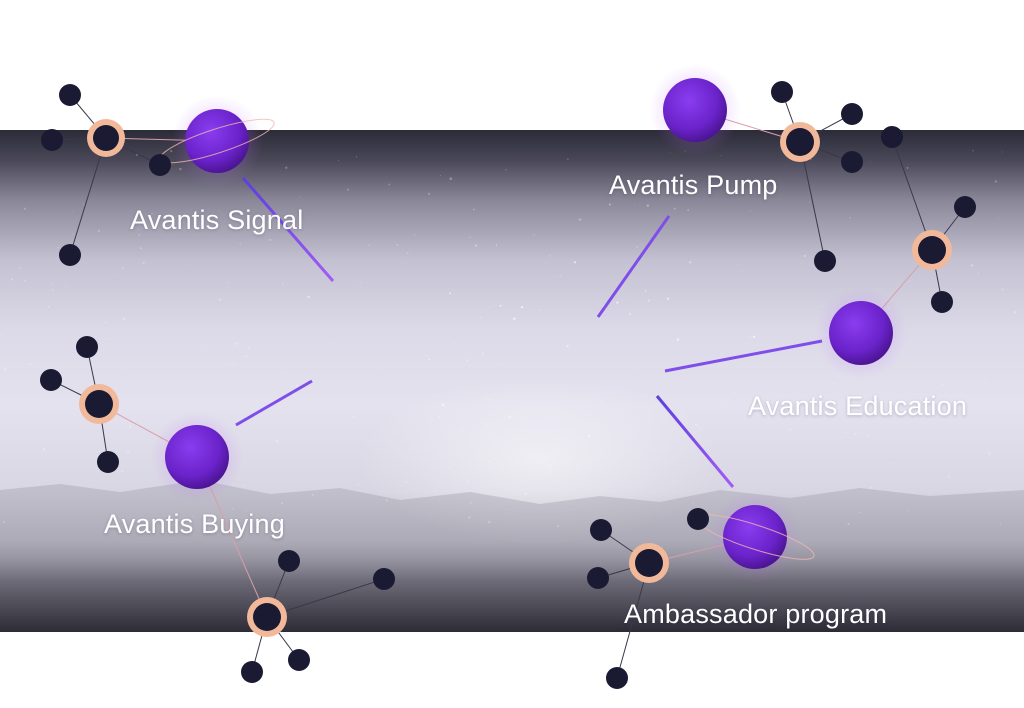  Describe the element at coordinates (861, 333) in the screenshot. I see `education-planet` at that location.